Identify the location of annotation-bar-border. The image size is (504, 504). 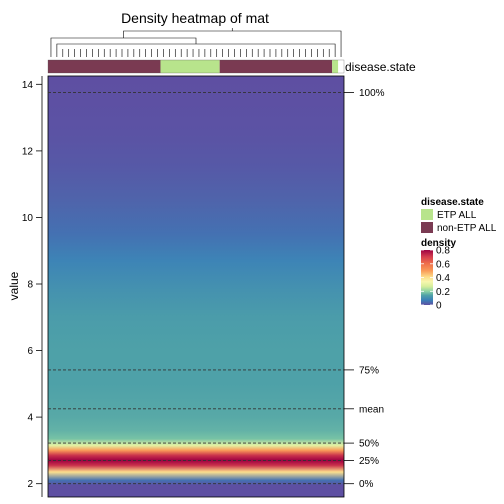
(196, 66).